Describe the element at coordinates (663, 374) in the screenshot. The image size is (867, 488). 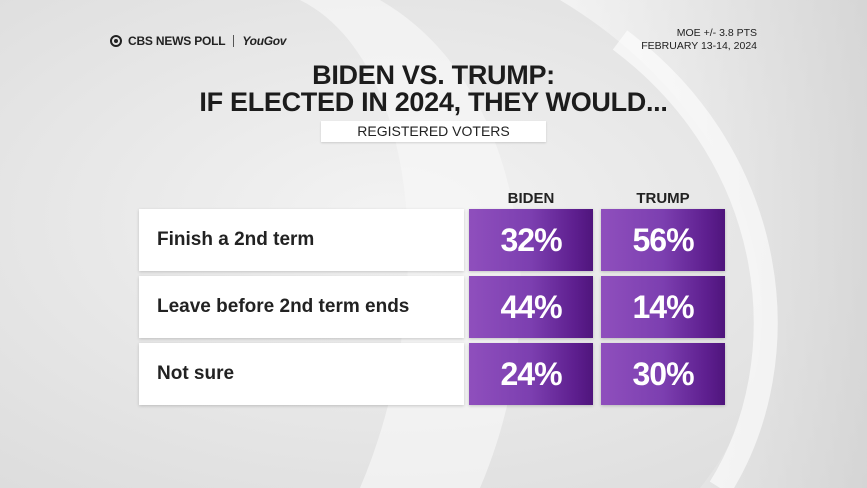
I see `cell-trump-not-sure: 30%` at that location.